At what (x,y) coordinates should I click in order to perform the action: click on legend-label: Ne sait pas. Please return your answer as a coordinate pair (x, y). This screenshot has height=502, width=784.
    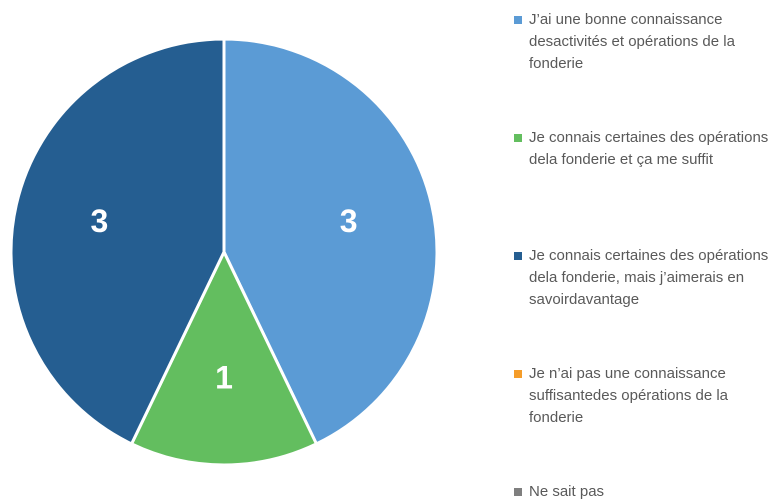
    Looking at the image, I should click on (567, 491).